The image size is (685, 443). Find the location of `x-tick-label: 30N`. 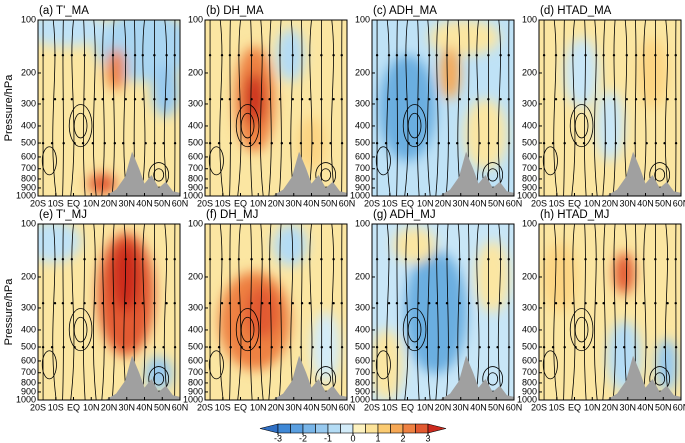

x-tick-label: 30N is located at coordinates (126, 407).